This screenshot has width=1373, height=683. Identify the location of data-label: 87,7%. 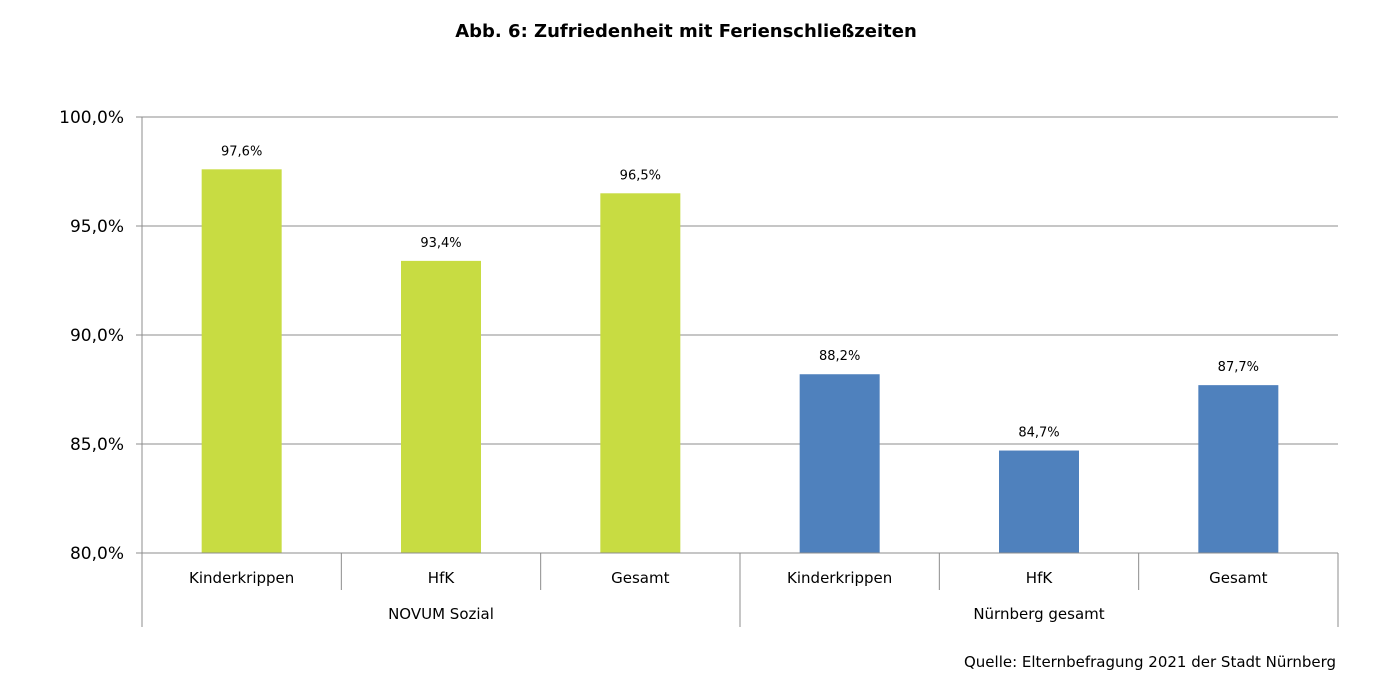
(1238, 367).